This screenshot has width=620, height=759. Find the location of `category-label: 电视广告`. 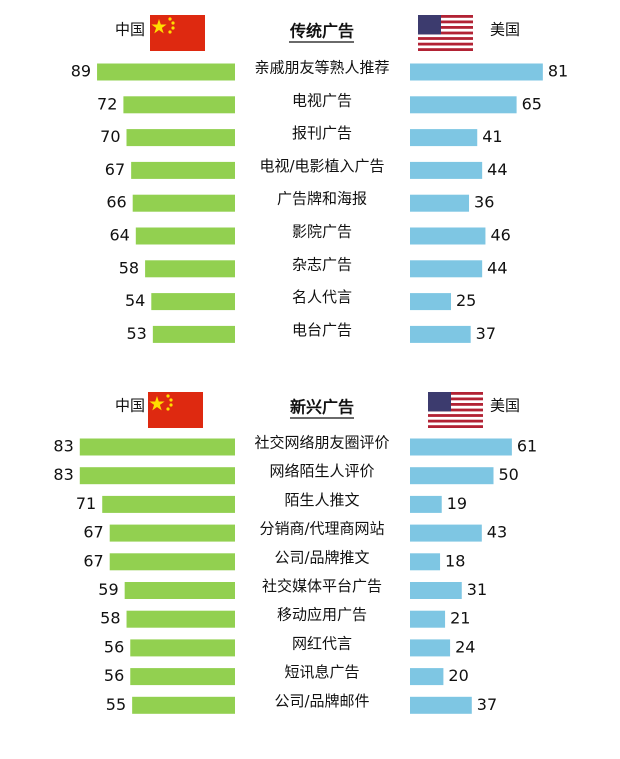

category-label: 电视广告 is located at coordinates (322, 100).